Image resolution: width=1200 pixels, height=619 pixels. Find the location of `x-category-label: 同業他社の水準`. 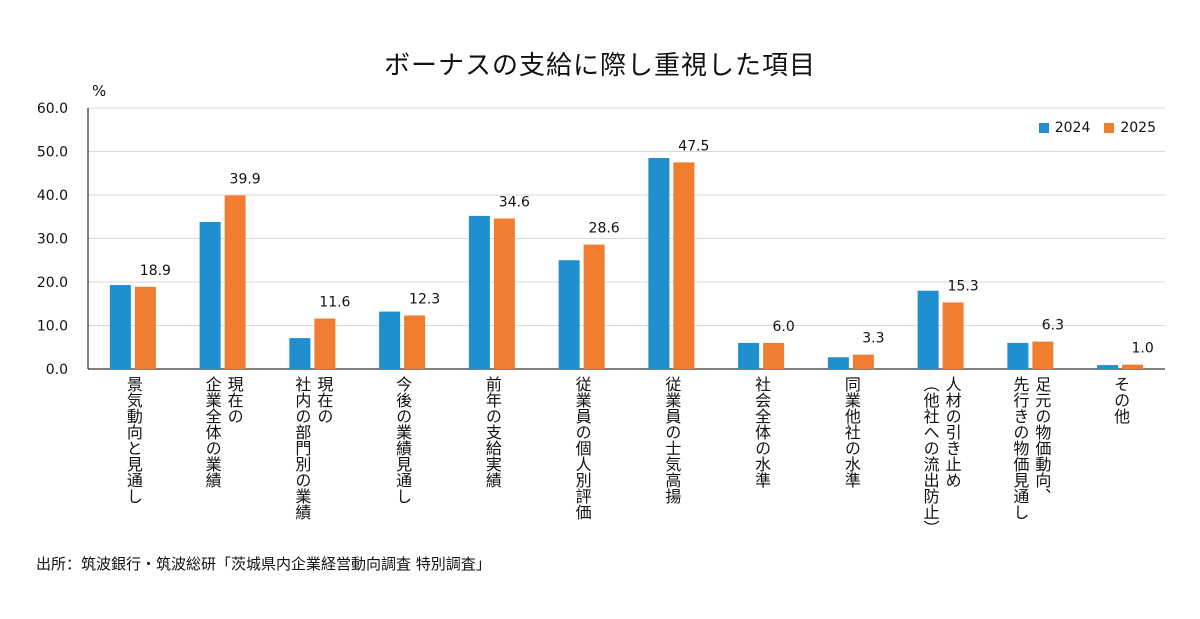

x-category-label: 同業他社の水準 is located at coordinates (851, 432).